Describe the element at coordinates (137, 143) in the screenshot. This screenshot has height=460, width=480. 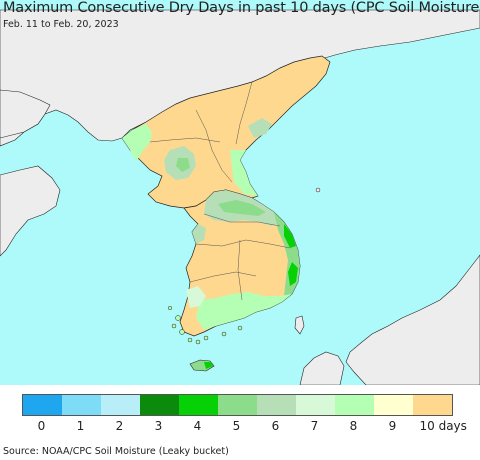
I see `nk-west-green` at that location.